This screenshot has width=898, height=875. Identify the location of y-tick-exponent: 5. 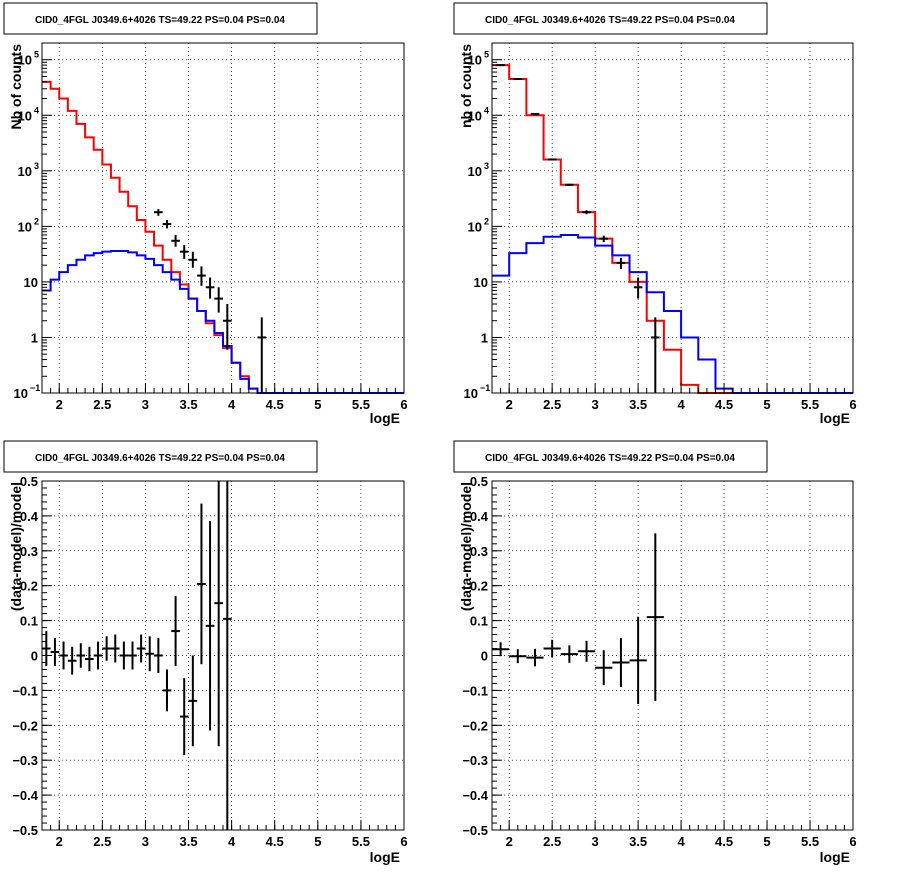
(486, 55).